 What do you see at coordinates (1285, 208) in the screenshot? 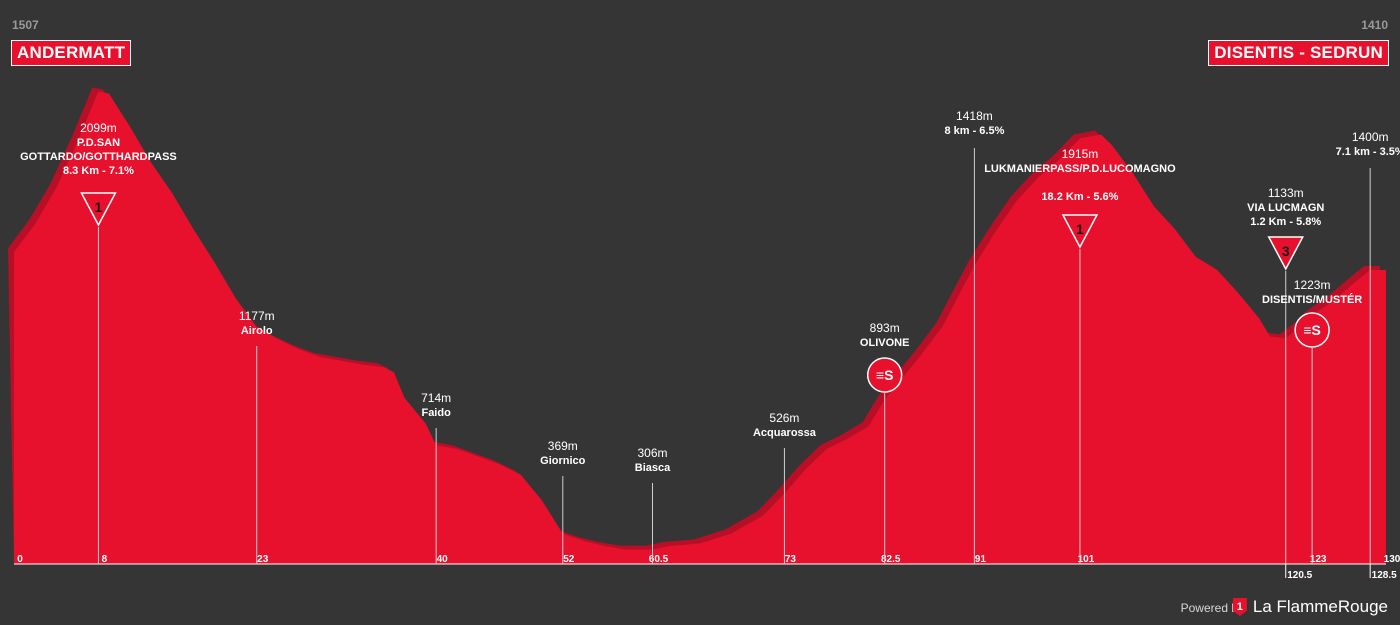
I see `checkpoint-label: VIA LUCMAGN` at bounding box center [1285, 208].